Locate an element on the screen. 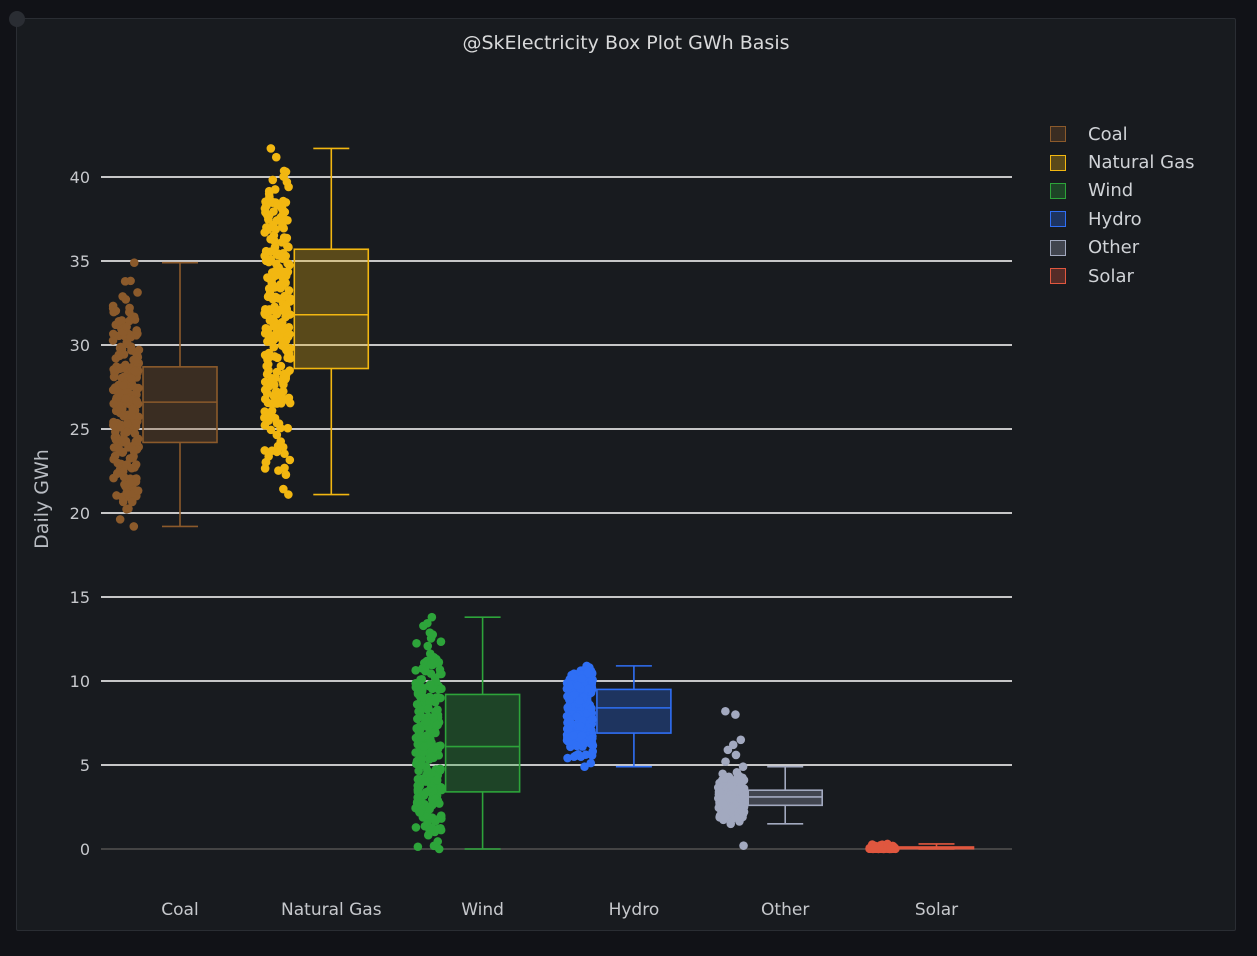 Image resolution: width=1257 pixels, height=956 pixels. y-axis-label: Daily GWh is located at coordinates (42, 499).